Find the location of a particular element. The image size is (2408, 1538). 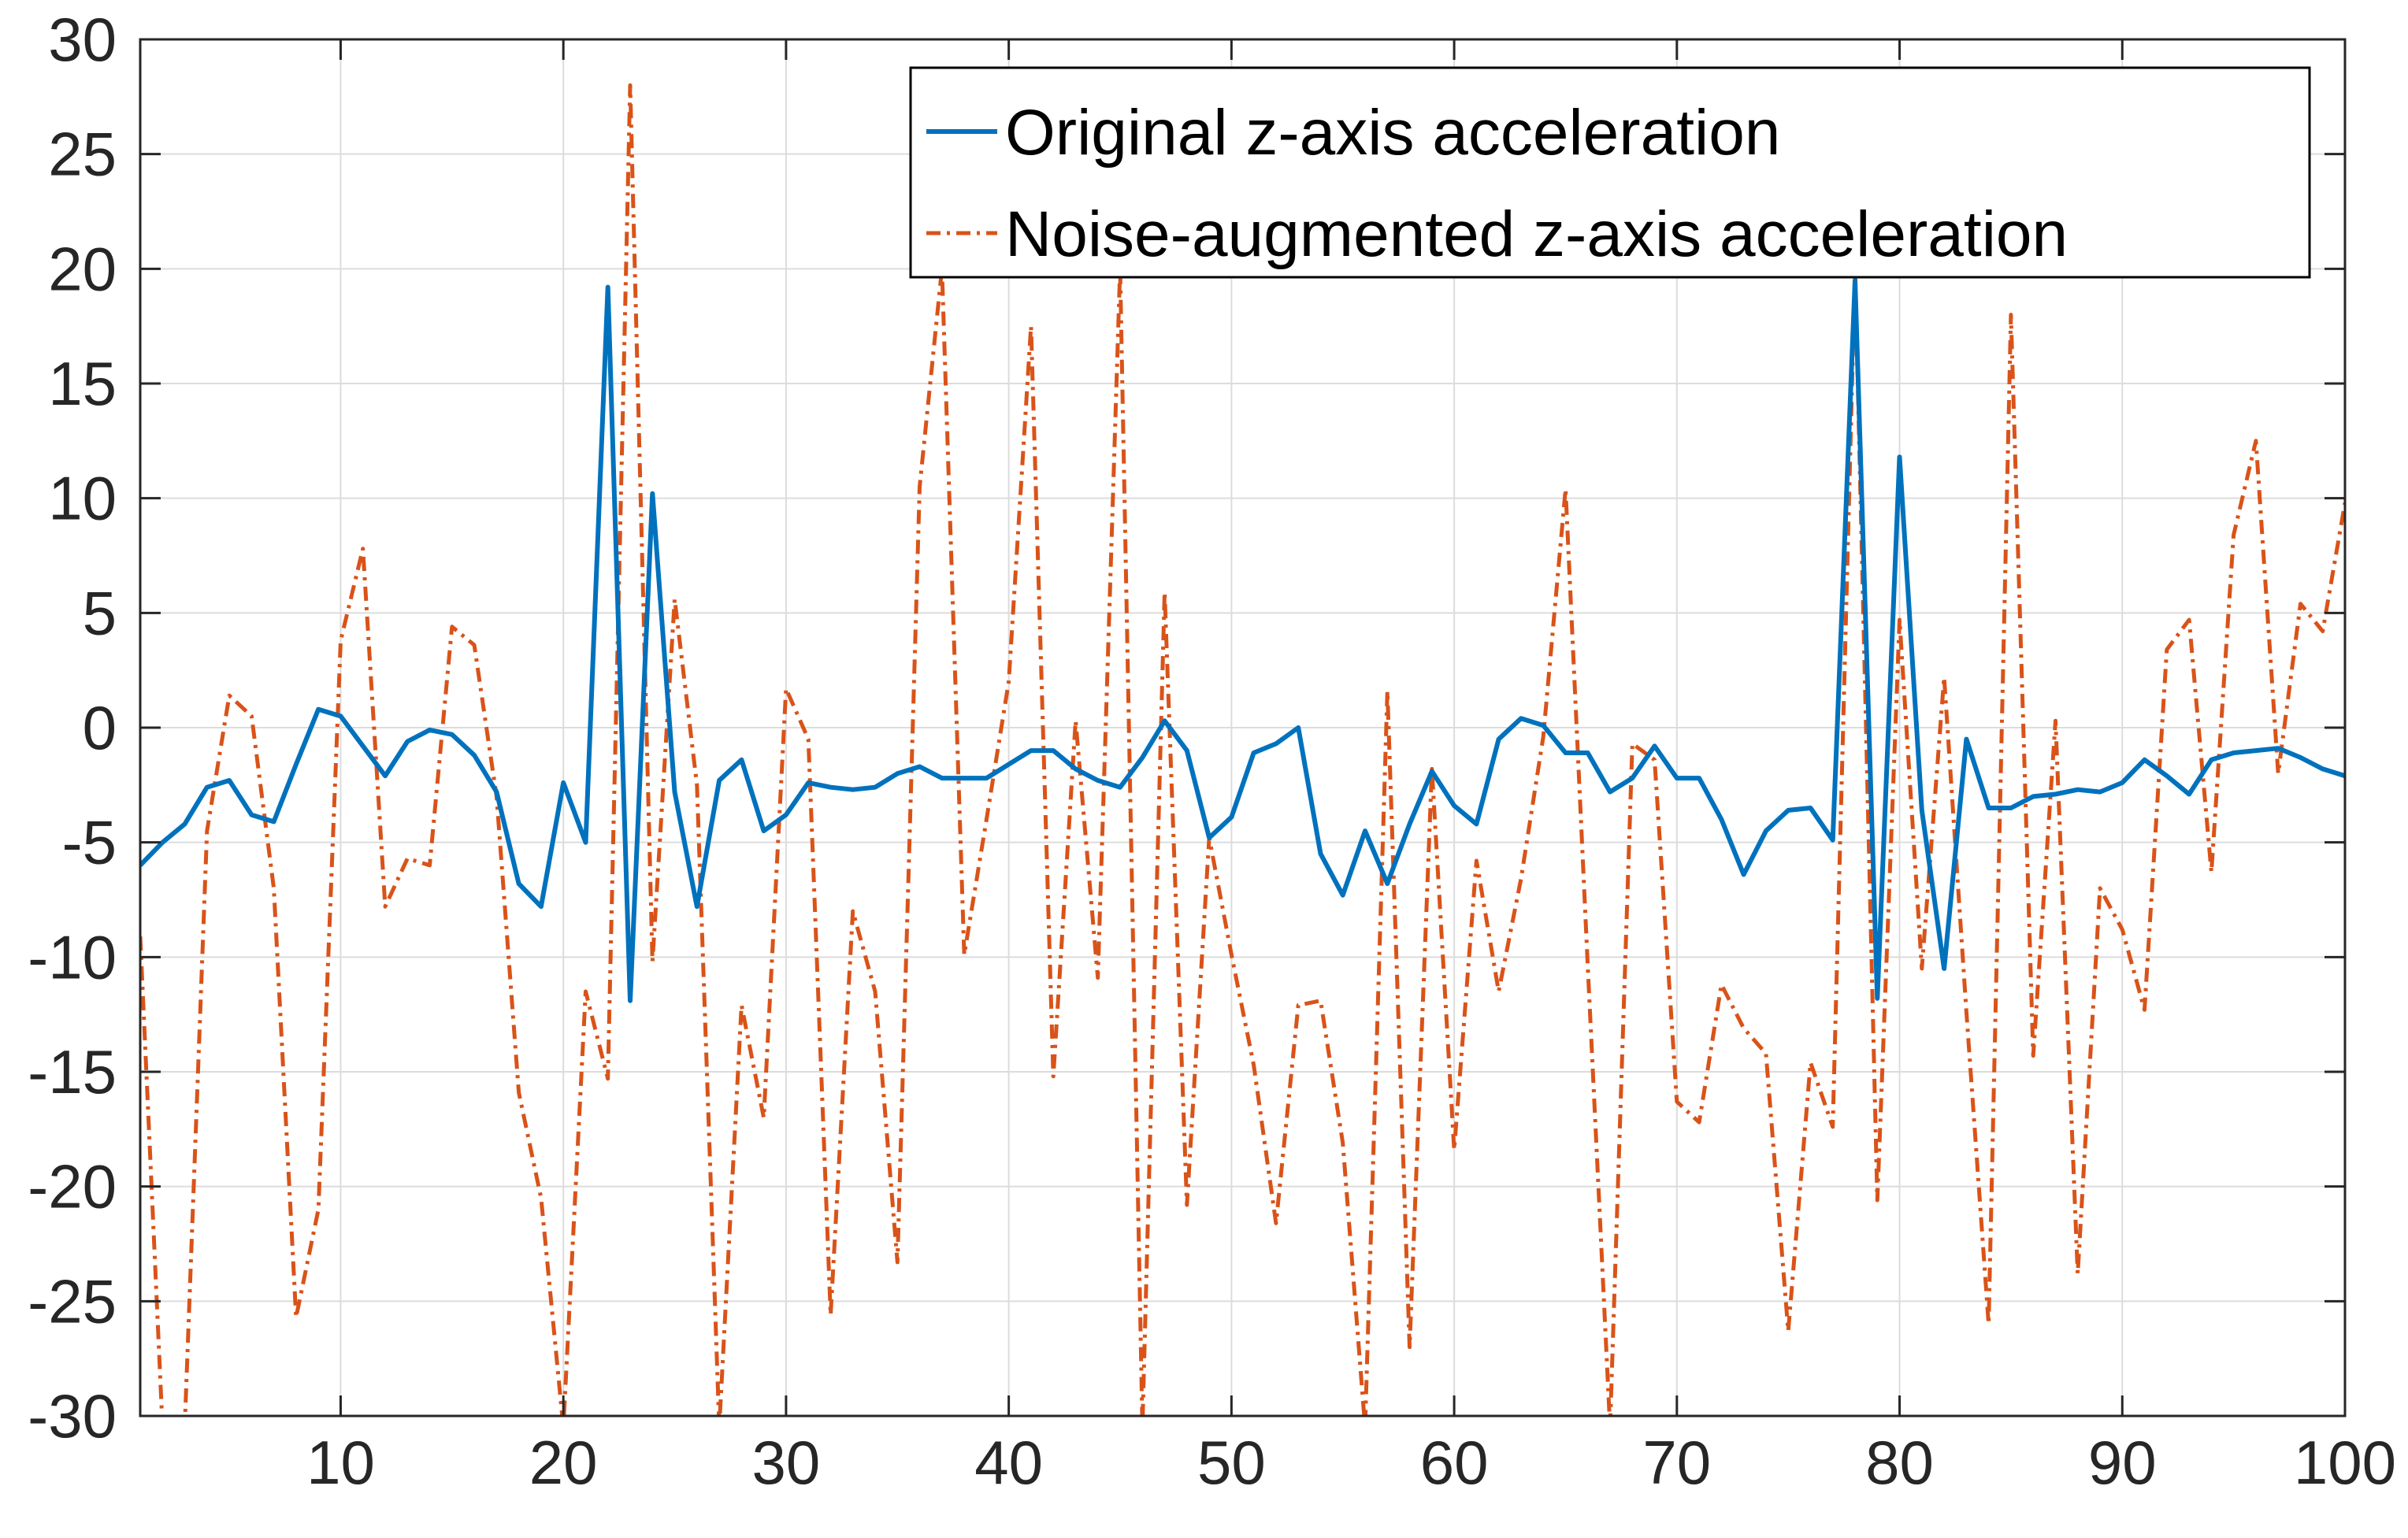

x-tick-label: 20 is located at coordinates (563, 1462).